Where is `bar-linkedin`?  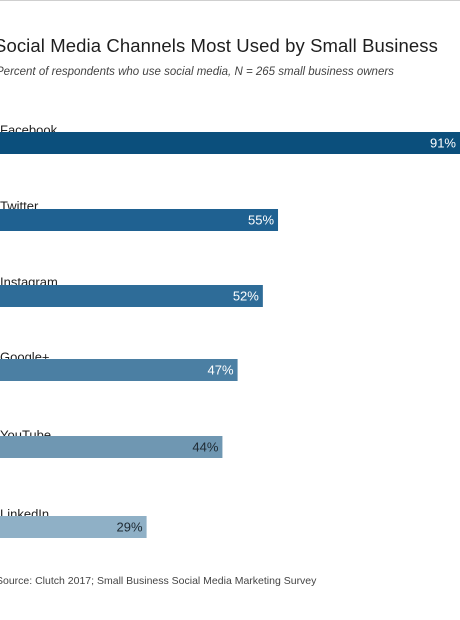
bar-linkedin is located at coordinates (73, 527).